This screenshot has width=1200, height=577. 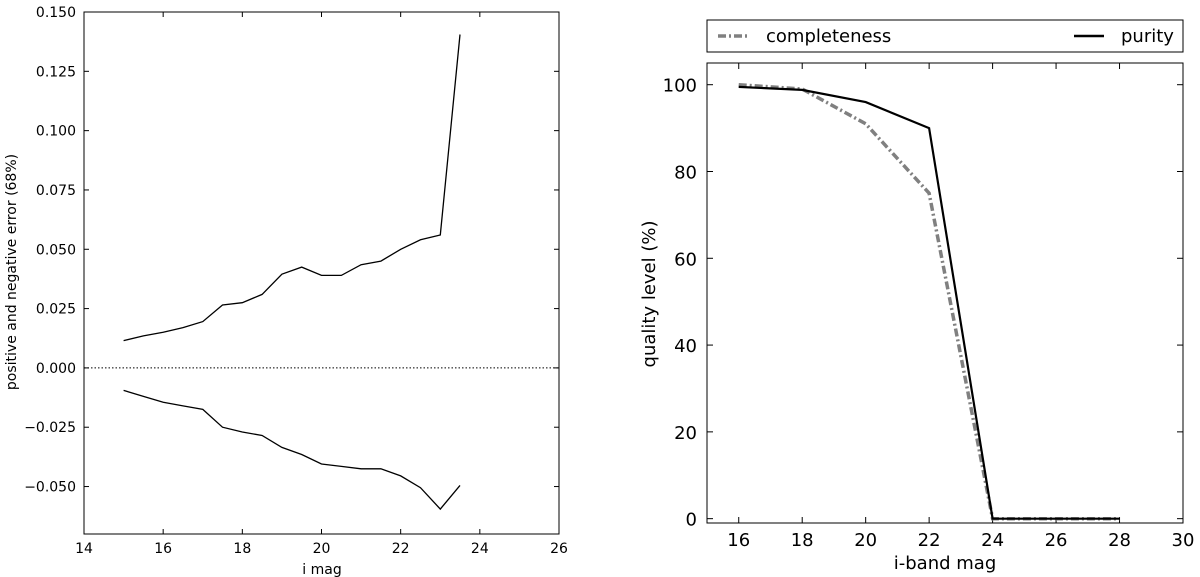 What do you see at coordinates (685, 259) in the screenshot?
I see `y-tick-label: 60` at bounding box center [685, 259].